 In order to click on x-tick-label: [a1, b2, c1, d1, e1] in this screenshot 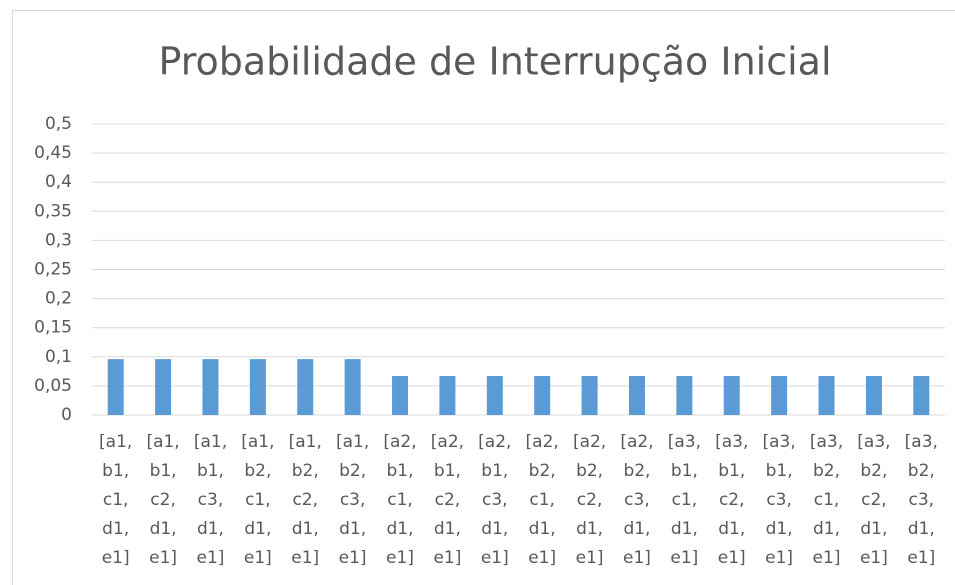, I will do `click(258, 500)`.